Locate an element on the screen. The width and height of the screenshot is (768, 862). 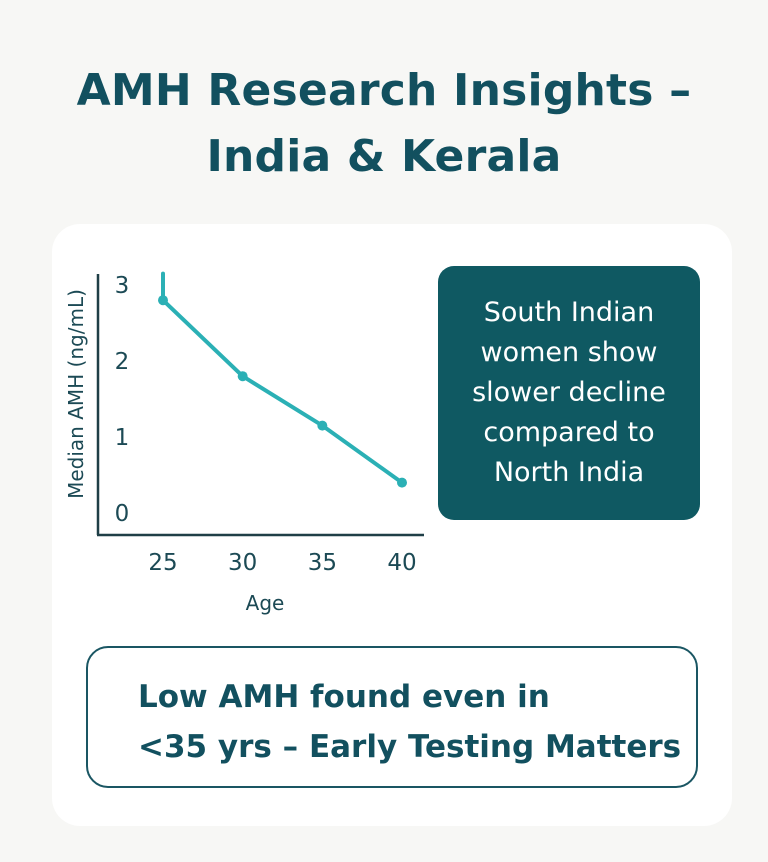
x-tick-label: 35 is located at coordinates (322, 563).